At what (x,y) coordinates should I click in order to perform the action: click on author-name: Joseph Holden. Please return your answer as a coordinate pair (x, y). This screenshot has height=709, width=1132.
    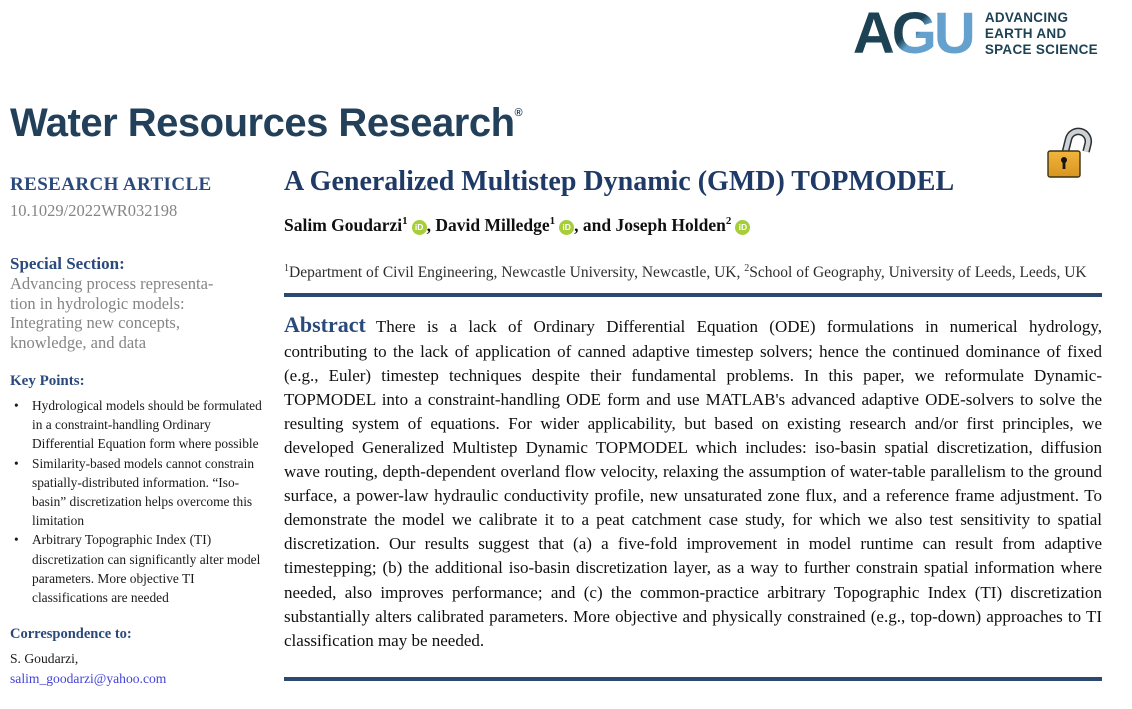
    Looking at the image, I should click on (670, 224).